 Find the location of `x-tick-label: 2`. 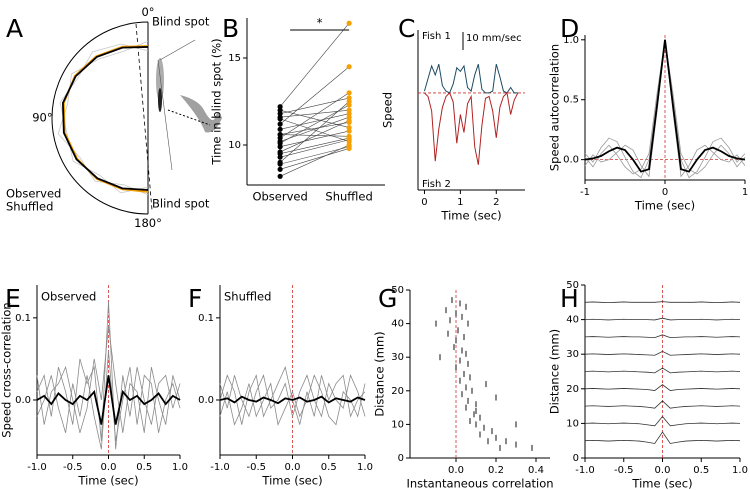

x-tick-label: 2 is located at coordinates (496, 202).